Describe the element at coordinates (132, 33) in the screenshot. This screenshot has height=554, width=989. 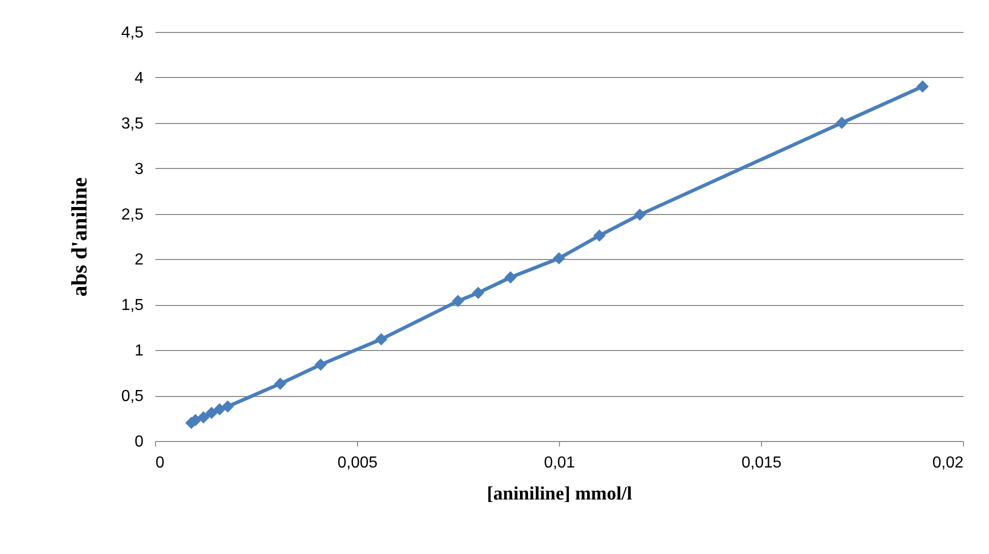
I see `y-tick-label: 4,5` at that location.